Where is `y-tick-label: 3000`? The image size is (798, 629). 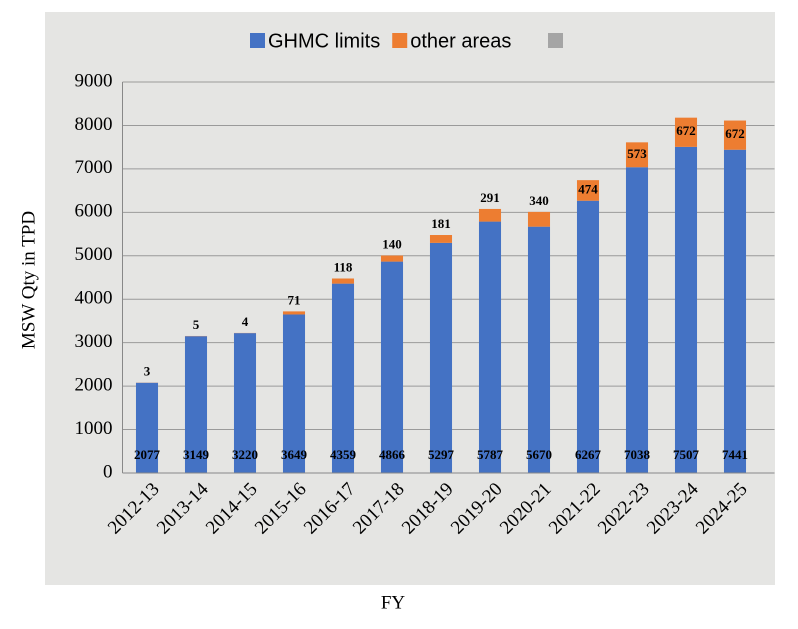 y-tick-label: 3000 is located at coordinates (94, 341).